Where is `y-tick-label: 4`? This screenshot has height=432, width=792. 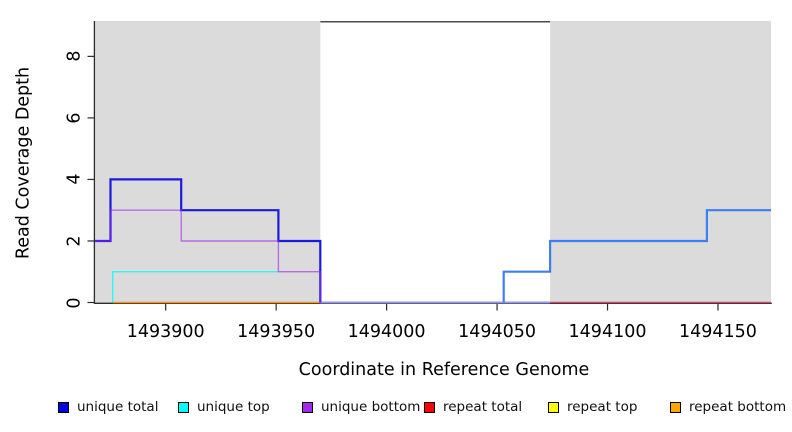 y-tick-label: 4 is located at coordinates (74, 179).